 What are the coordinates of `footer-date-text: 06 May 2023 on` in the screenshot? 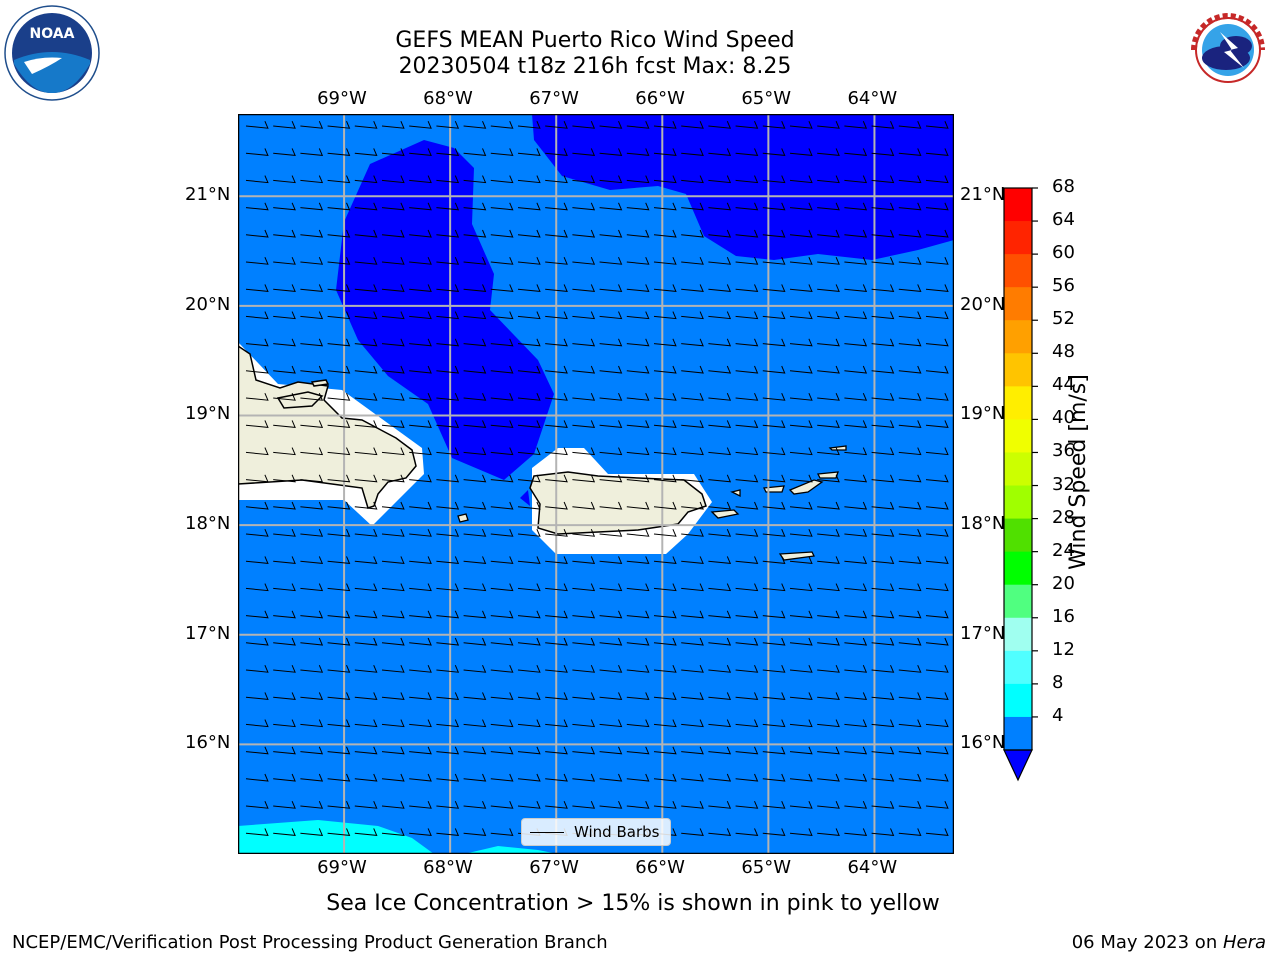 It's located at (1147, 942).